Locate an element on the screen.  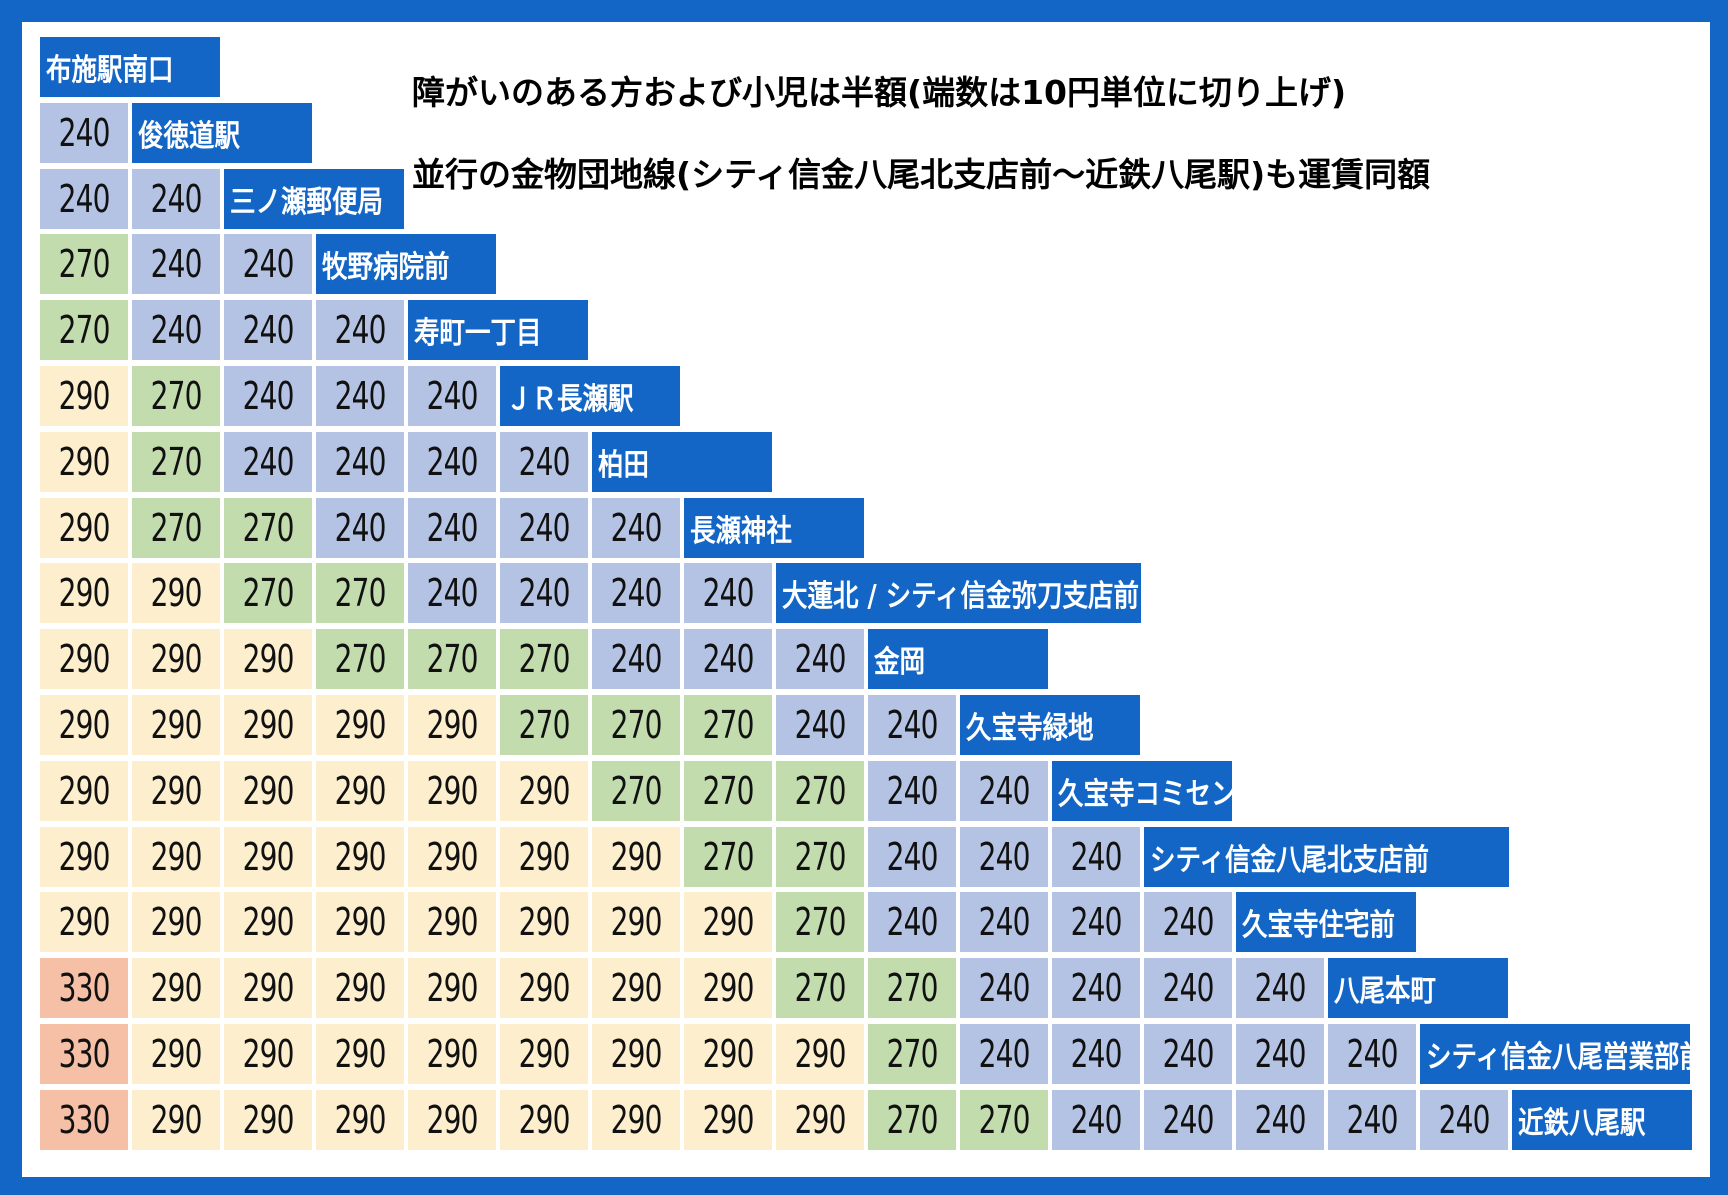
stop-label: 近鉄八尾駅 is located at coordinates (1602, 1119).